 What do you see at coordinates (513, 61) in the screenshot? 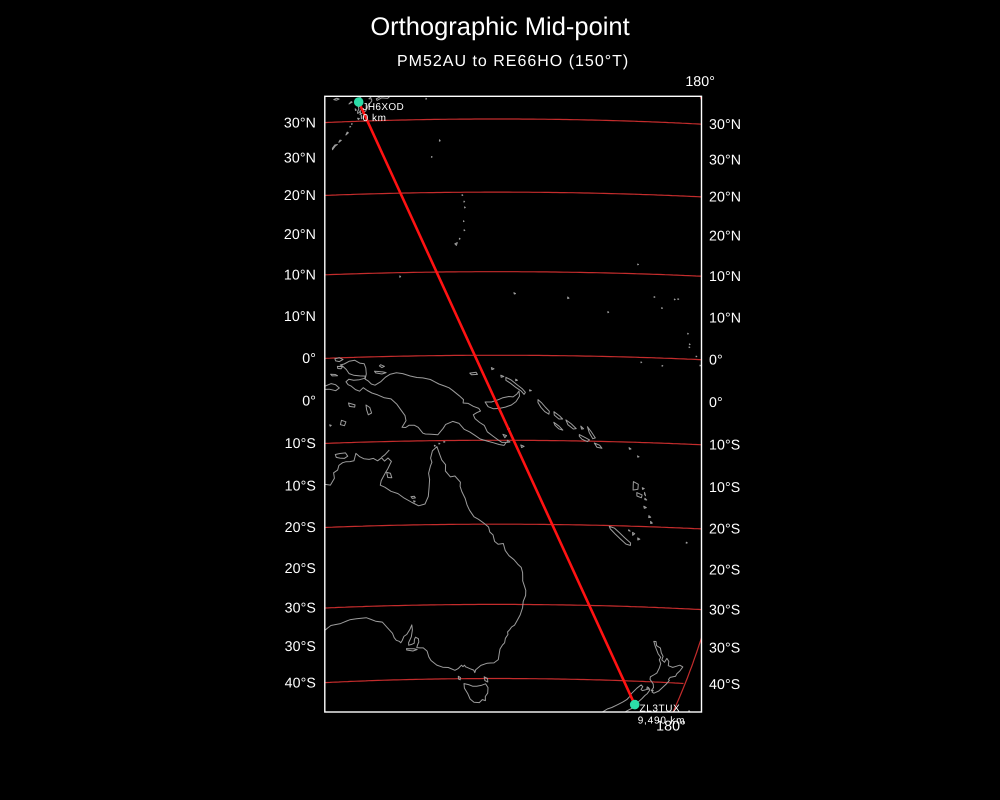
I see `svg-text: PM52AU to RE66HO (150°T)` at bounding box center [513, 61].